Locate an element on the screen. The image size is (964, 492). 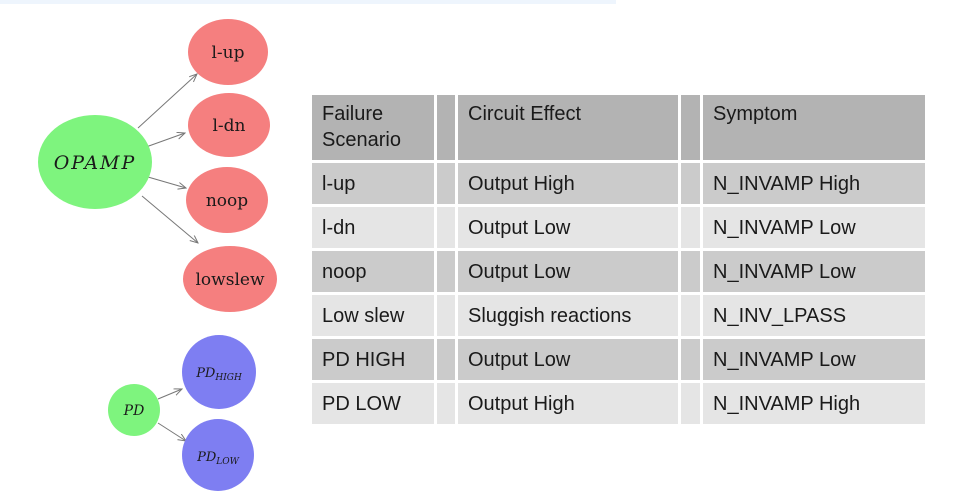
node-opamp is located at coordinates (95, 162).